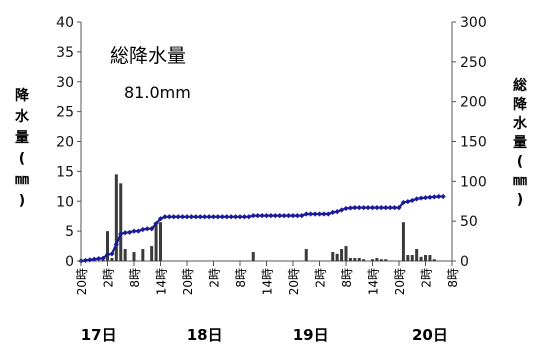  I want to click on left-tick-label: 5, so click(69, 232).